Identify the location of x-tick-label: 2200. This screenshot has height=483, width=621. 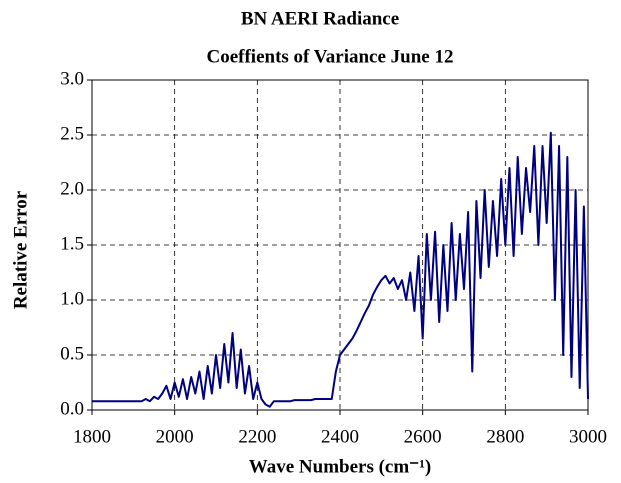
(257, 436).